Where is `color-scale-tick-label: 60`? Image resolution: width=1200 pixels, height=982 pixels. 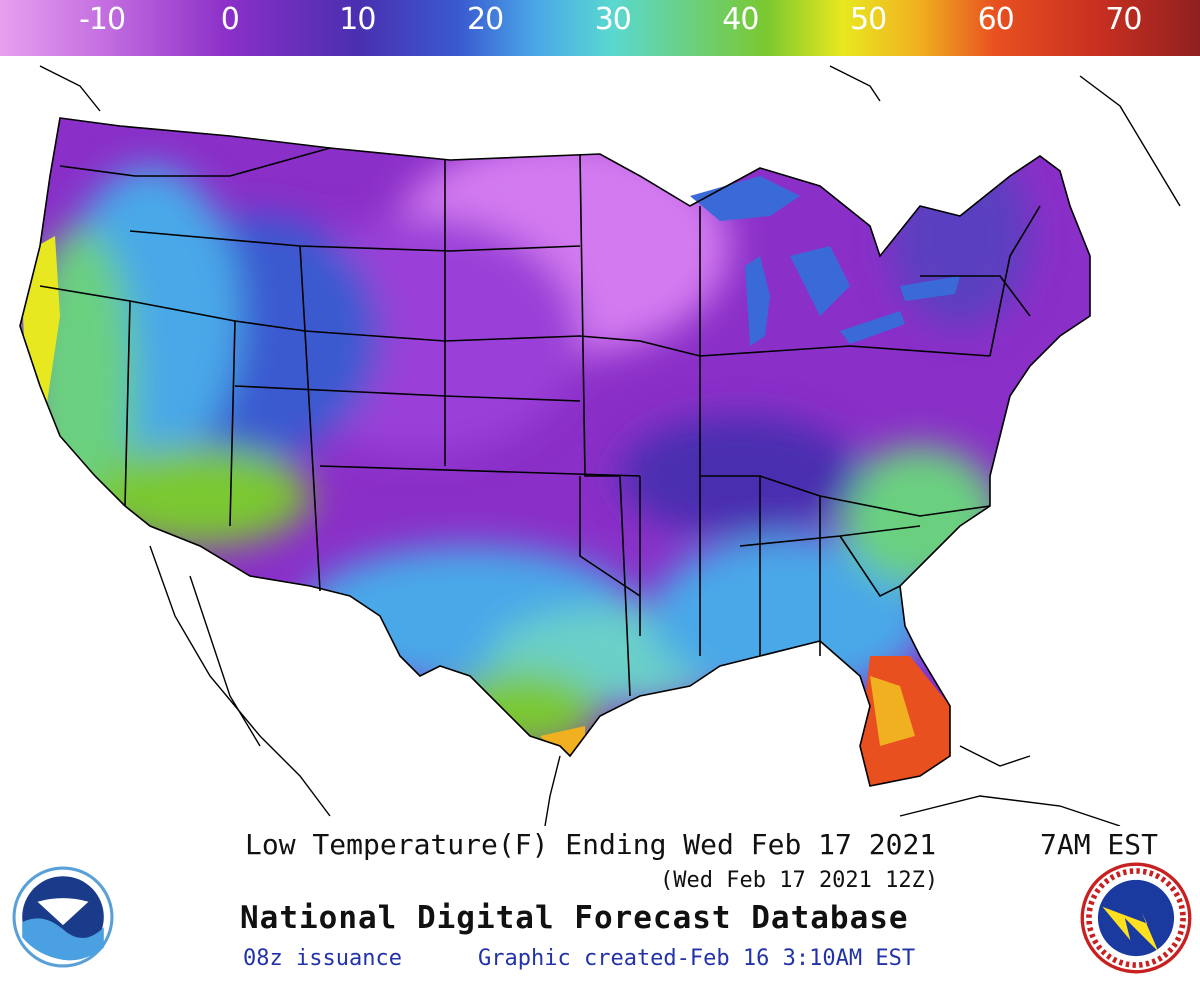
color-scale-tick-label: 60 is located at coordinates (996, 19).